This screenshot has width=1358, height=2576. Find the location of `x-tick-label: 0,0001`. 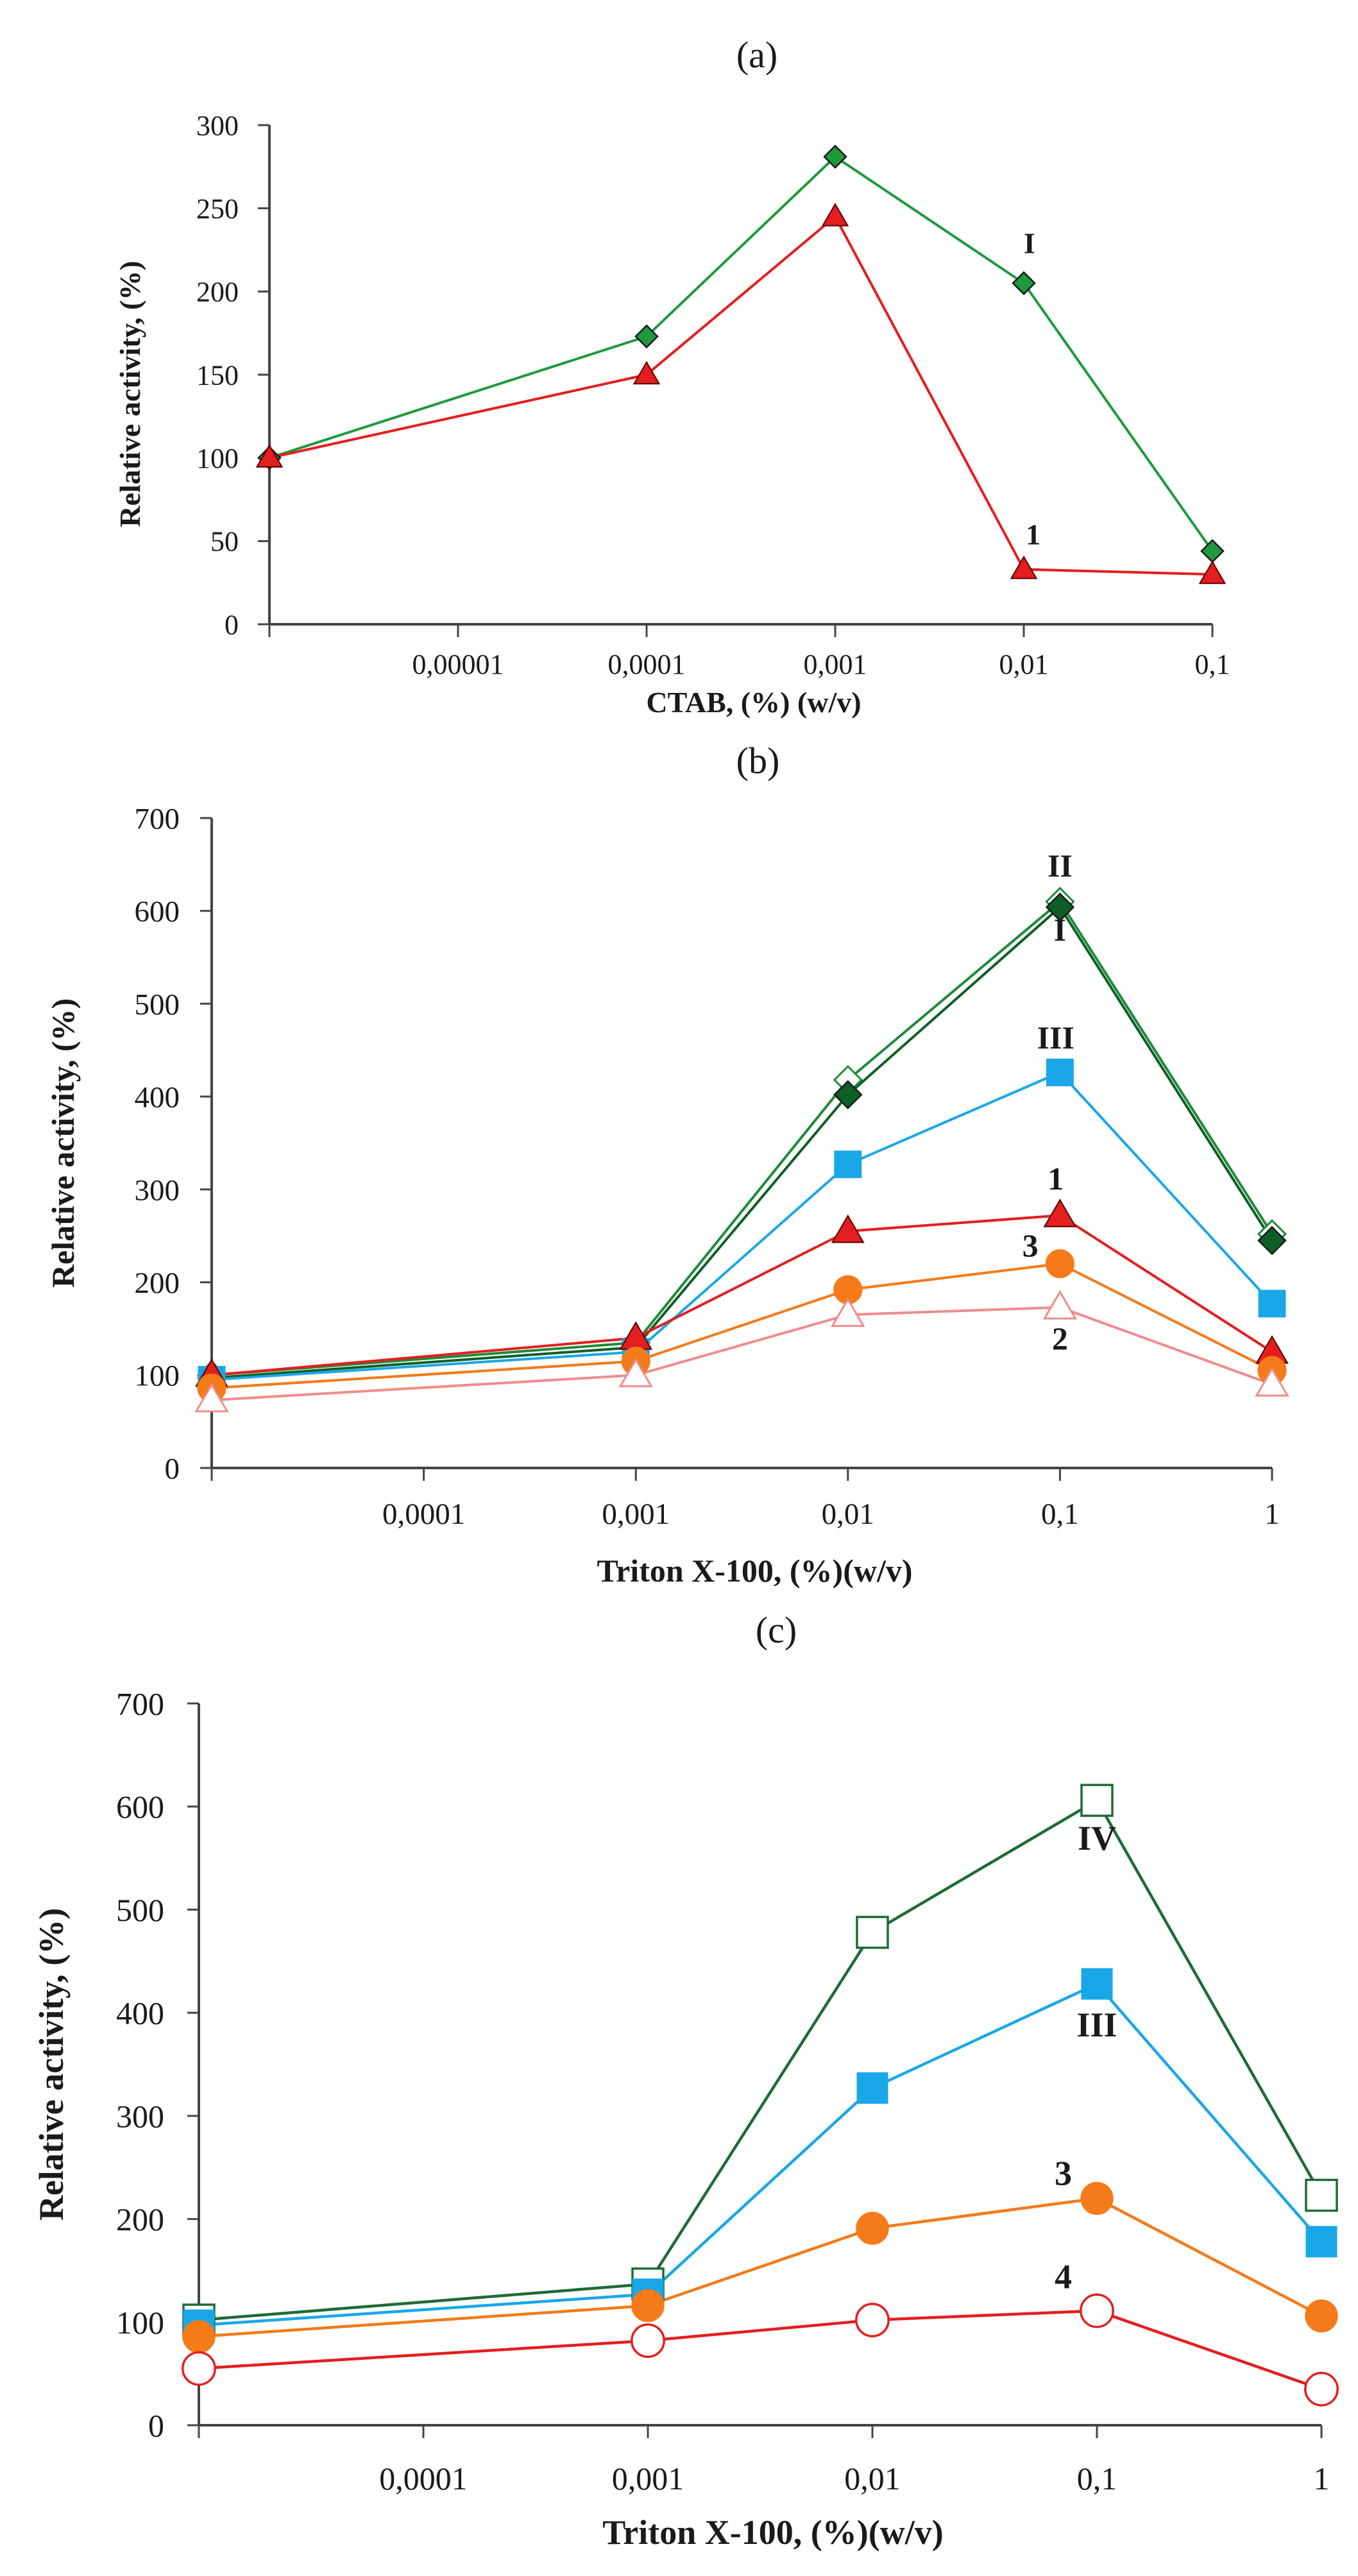

x-tick-label: 0,0001 is located at coordinates (423, 2478).